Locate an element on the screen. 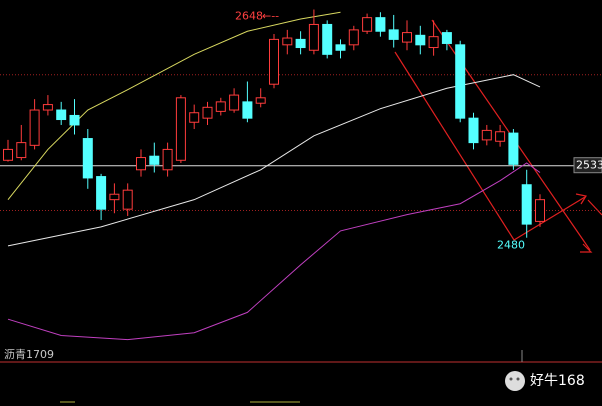  watermark: 好牛168 is located at coordinates (545, 381).